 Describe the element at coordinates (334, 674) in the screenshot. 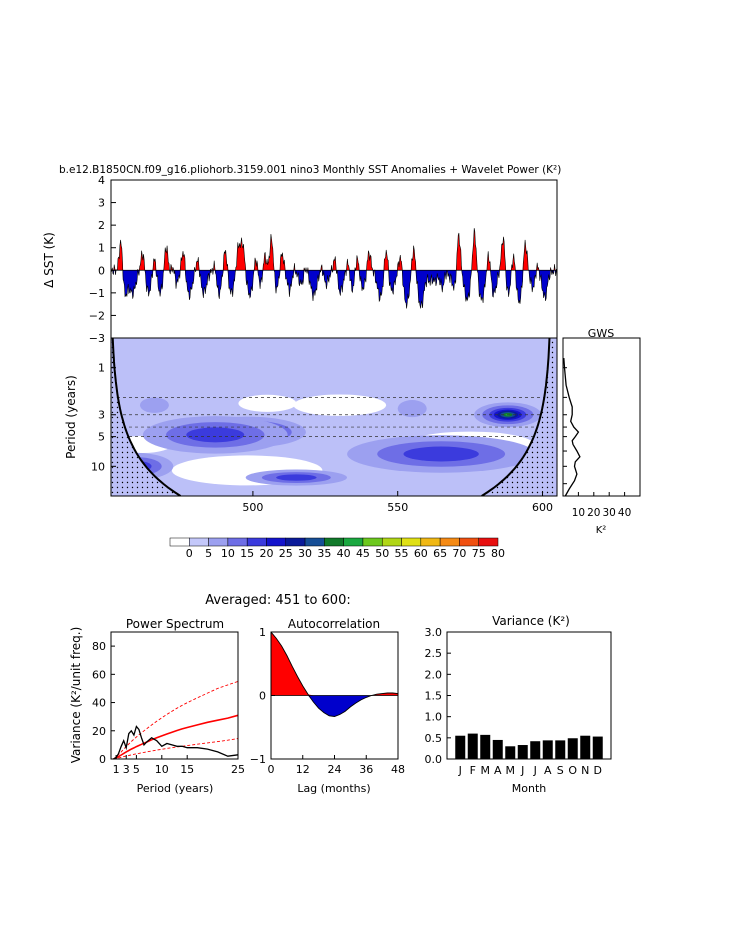

I see `autocorr-line` at that location.